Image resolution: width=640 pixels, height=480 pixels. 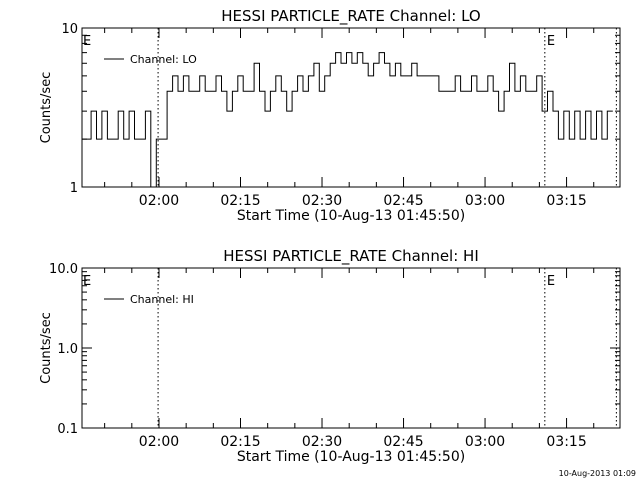 What do you see at coordinates (551, 281) in the screenshot?
I see `chart2-time-marker-label: E` at bounding box center [551, 281].